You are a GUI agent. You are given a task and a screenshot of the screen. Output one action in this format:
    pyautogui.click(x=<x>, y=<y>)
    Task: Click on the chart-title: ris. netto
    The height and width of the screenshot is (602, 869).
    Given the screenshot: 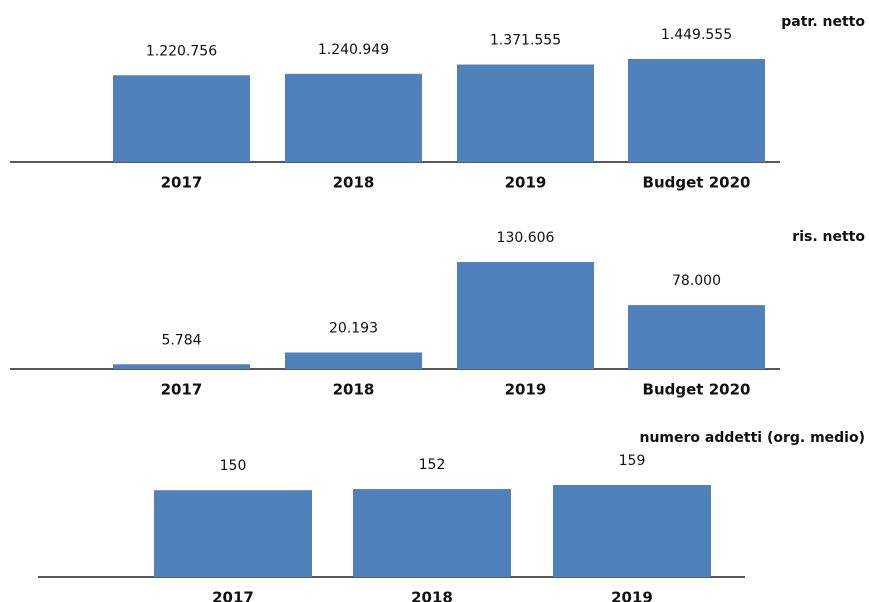 What is the action you would take?
    pyautogui.click(x=828, y=237)
    